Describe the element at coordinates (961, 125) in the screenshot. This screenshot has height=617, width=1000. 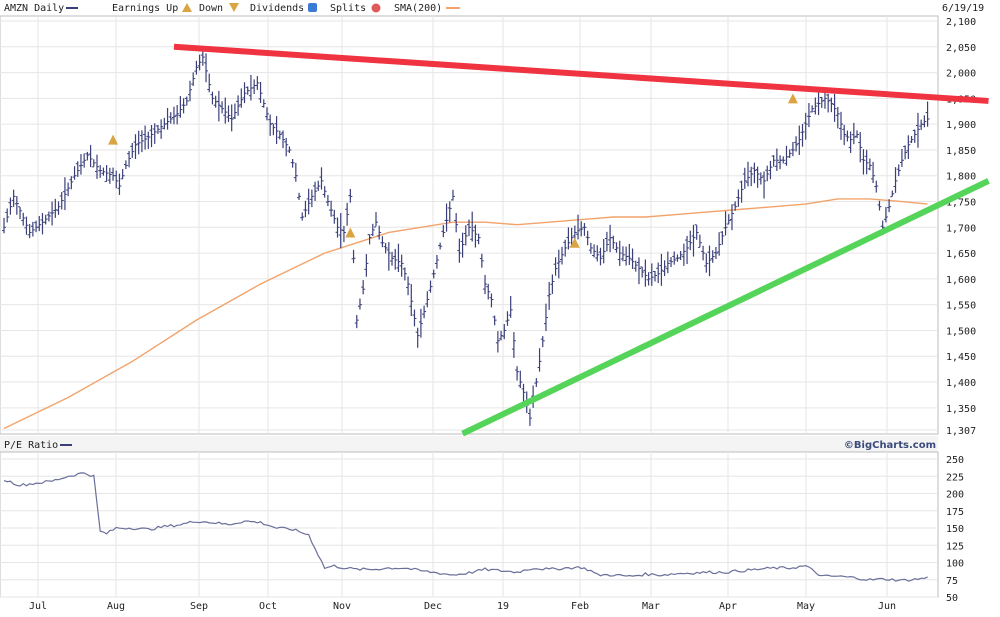
I see `price-y-tick: 1,900` at that location.